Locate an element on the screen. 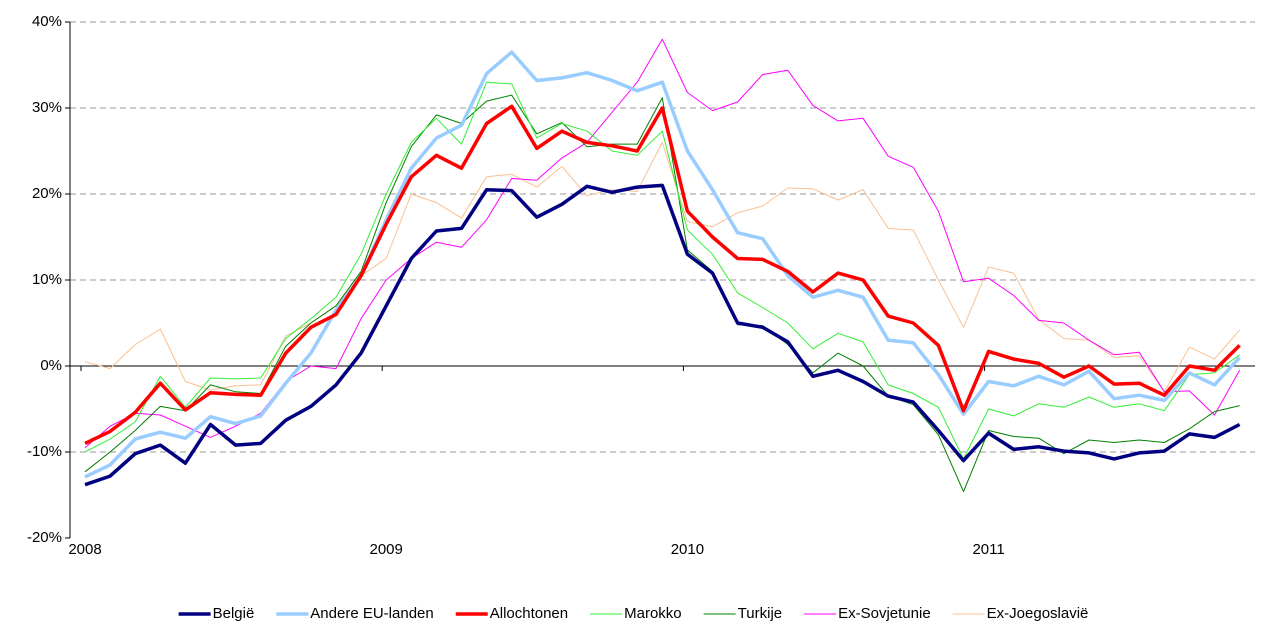 Image resolution: width=1267 pixels, height=630 pixels. legend-label: Ex-Joegoslavië is located at coordinates (1038, 613).